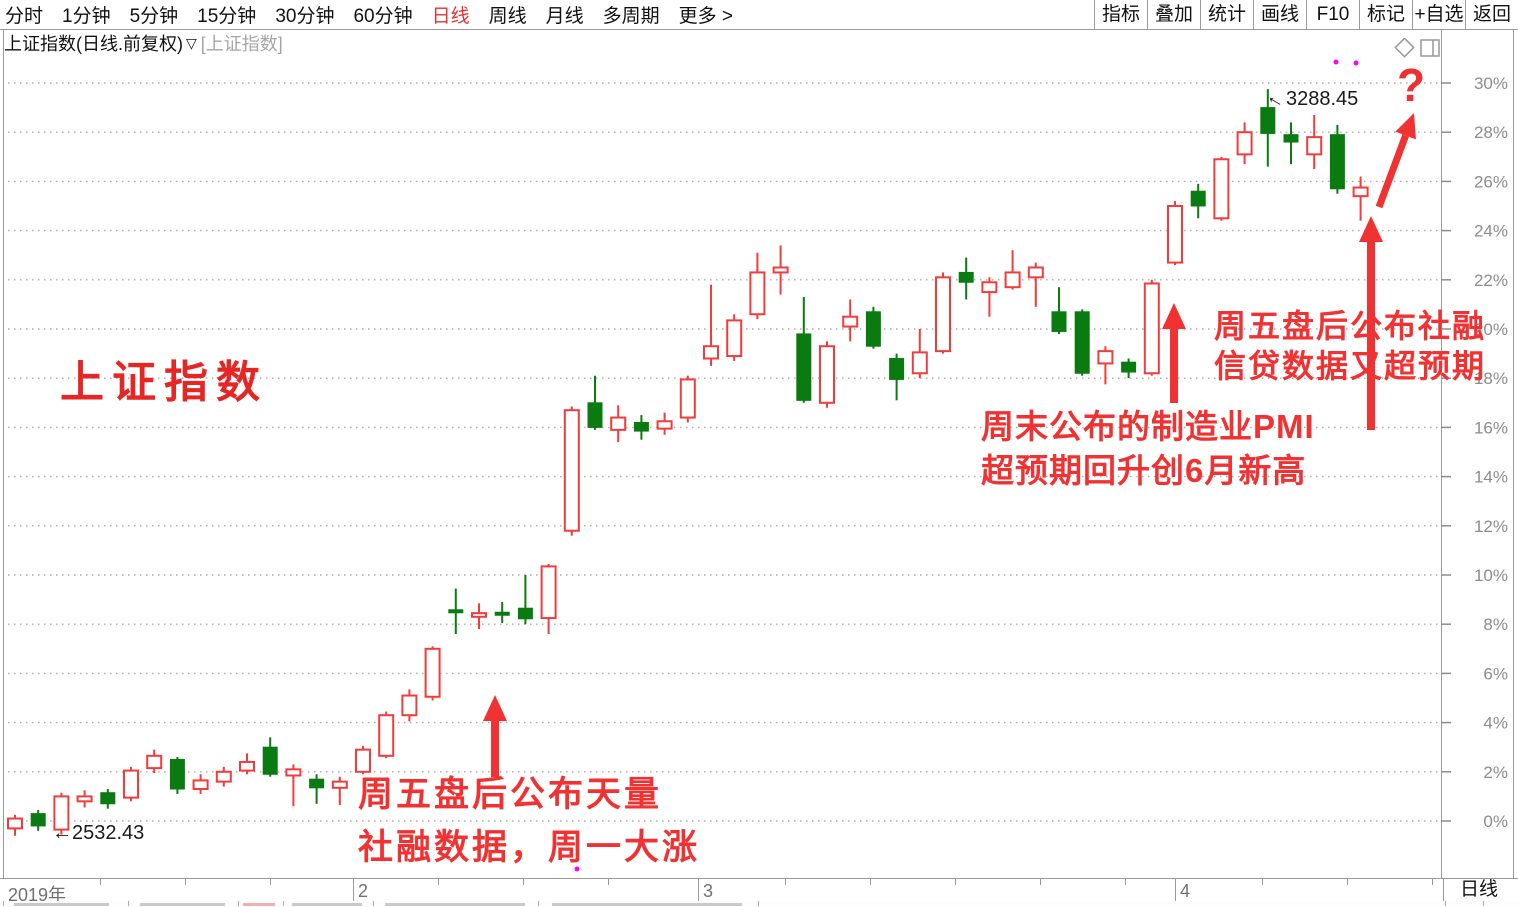  What do you see at coordinates (1279, 14) in the screenshot?
I see `toolbar-button-画线: 画线` at bounding box center [1279, 14].